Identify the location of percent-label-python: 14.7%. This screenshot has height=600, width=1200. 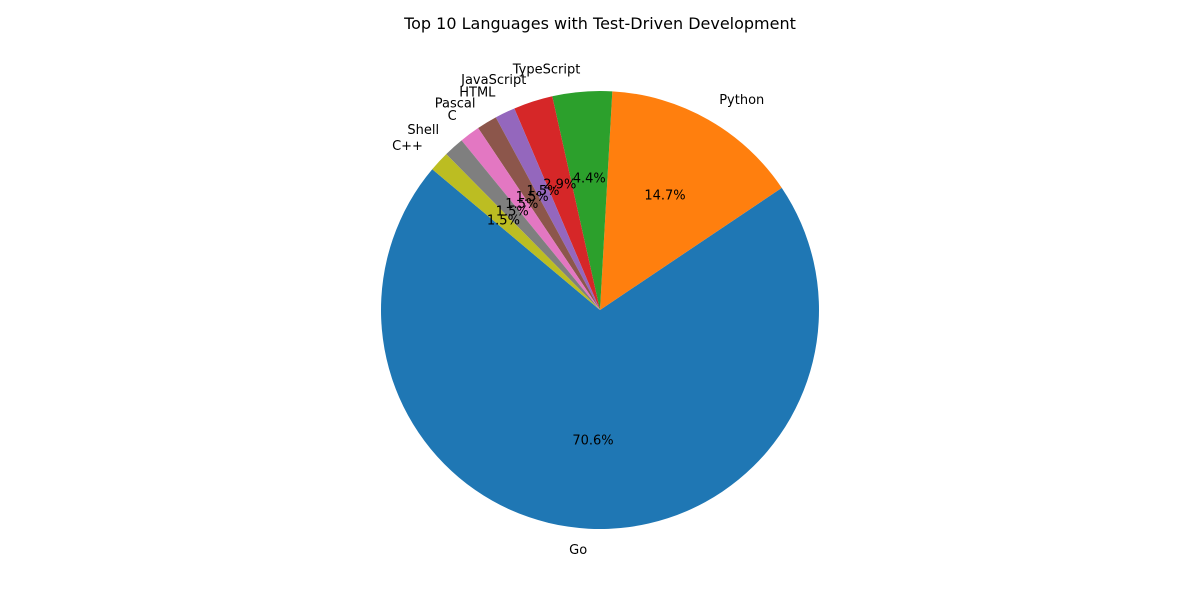
(664, 195).